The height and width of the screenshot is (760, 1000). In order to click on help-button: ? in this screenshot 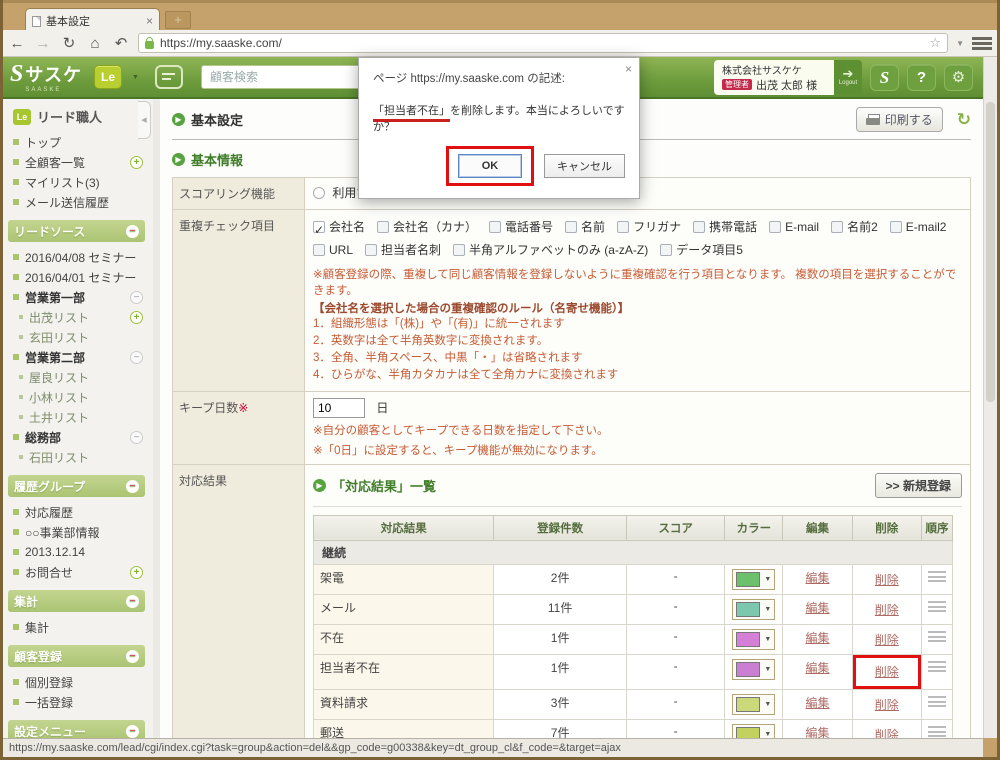, I will do `click(921, 77)`.